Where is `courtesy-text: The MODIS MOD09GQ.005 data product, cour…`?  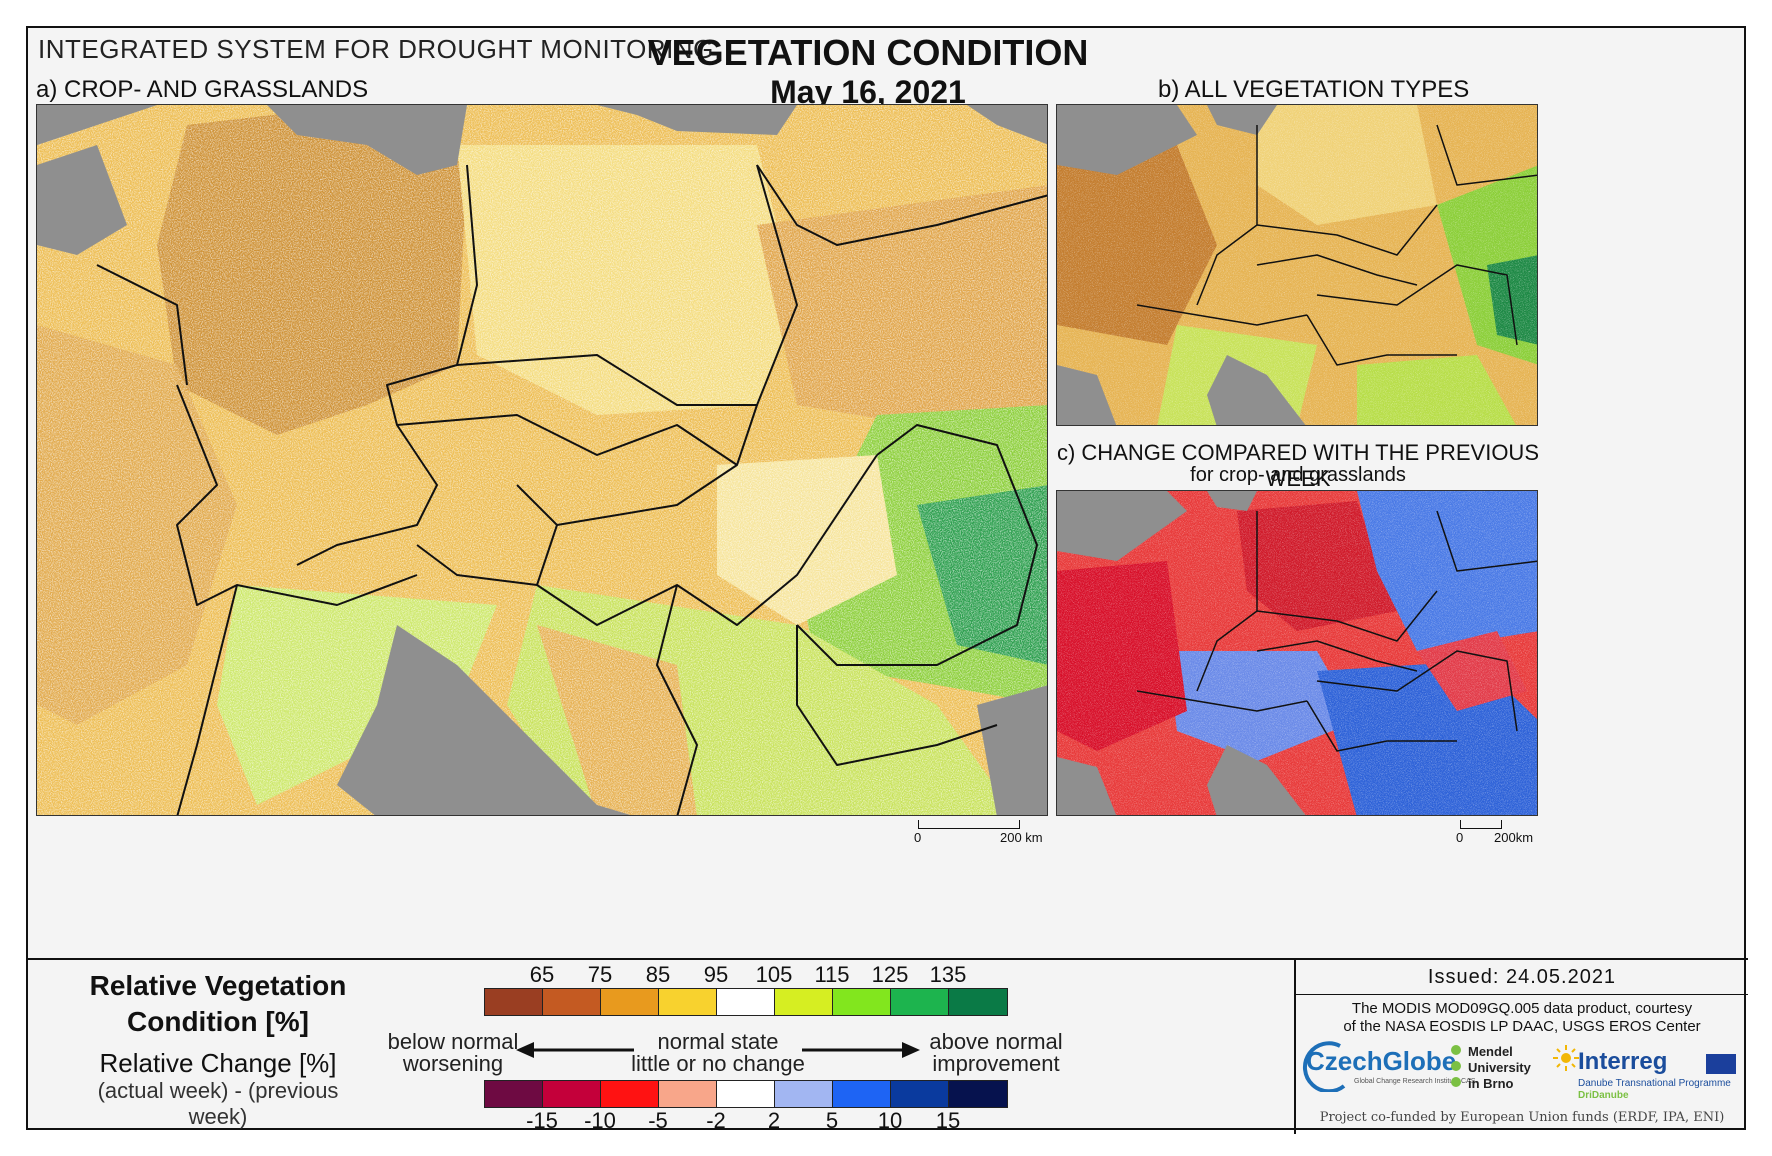 courtesy-text: The MODIS MOD09GQ.005 data product, cour… is located at coordinates (1522, 1018).